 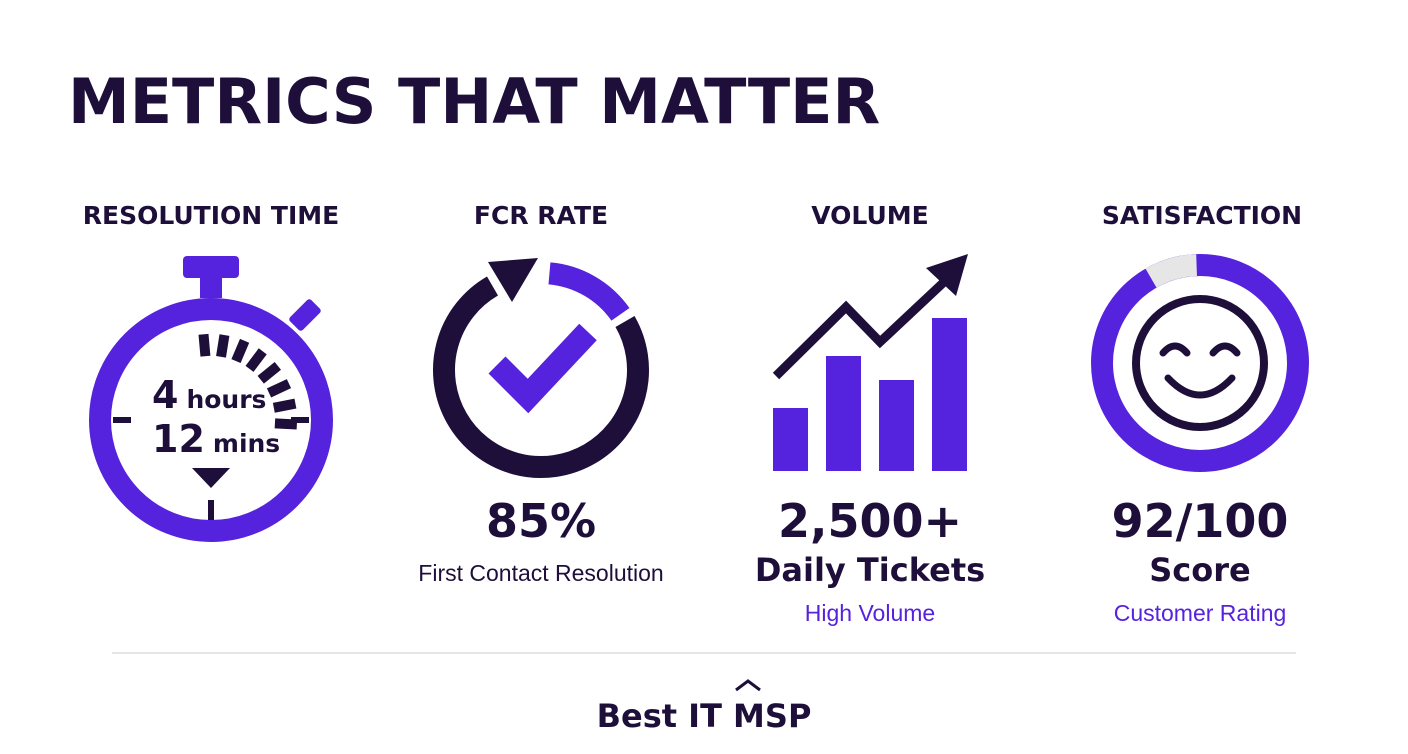 I want to click on value-number: 12, so click(x=178, y=439).